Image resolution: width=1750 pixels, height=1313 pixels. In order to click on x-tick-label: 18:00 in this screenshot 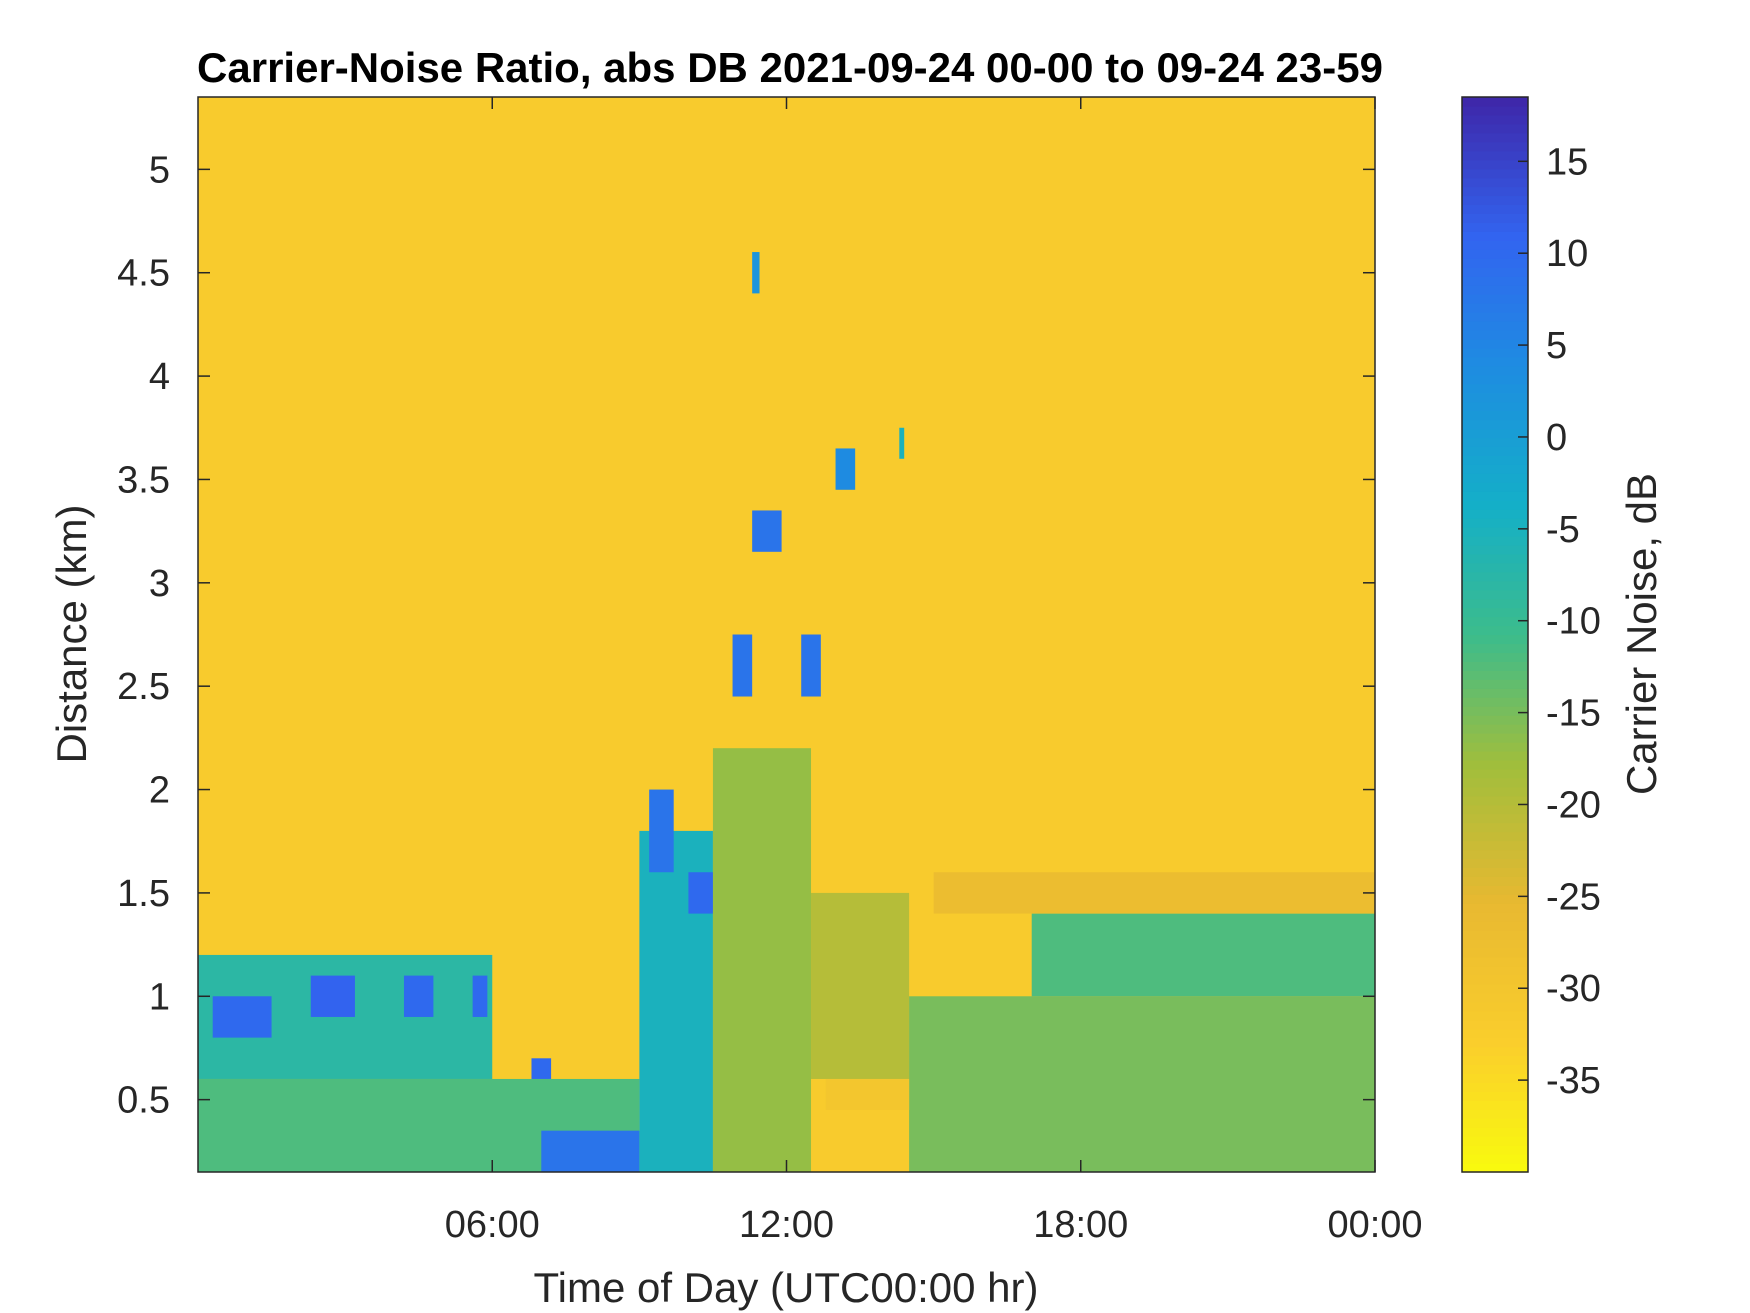, I will do `click(1080, 1225)`.